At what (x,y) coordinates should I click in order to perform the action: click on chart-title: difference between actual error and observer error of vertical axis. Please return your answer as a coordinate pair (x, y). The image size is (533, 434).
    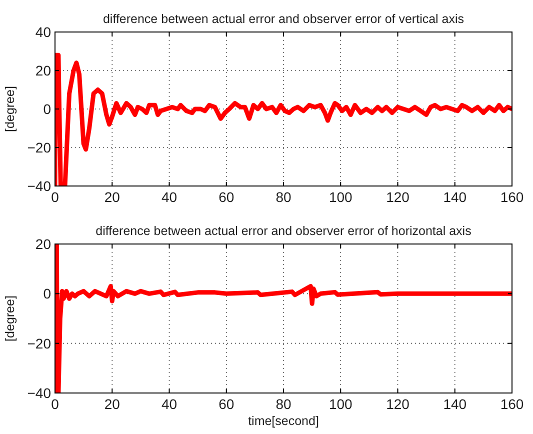
    Looking at the image, I should click on (283, 19).